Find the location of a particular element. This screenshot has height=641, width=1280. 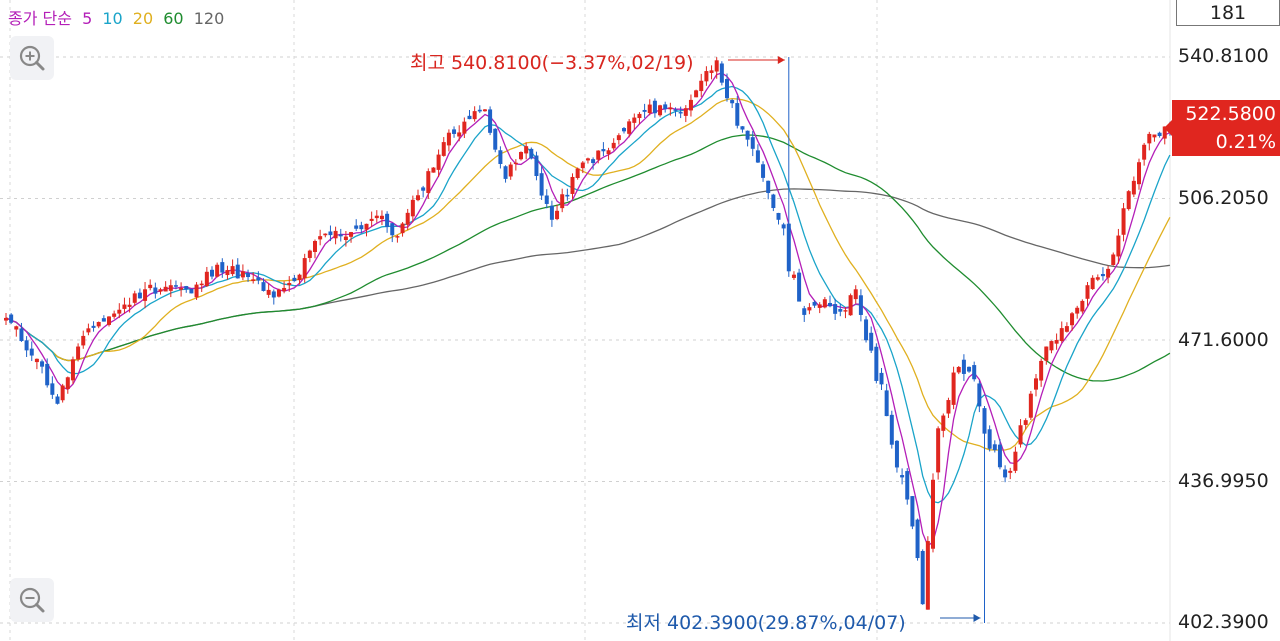

legend-type-label: 종가 단순 is located at coordinates (40, 18).